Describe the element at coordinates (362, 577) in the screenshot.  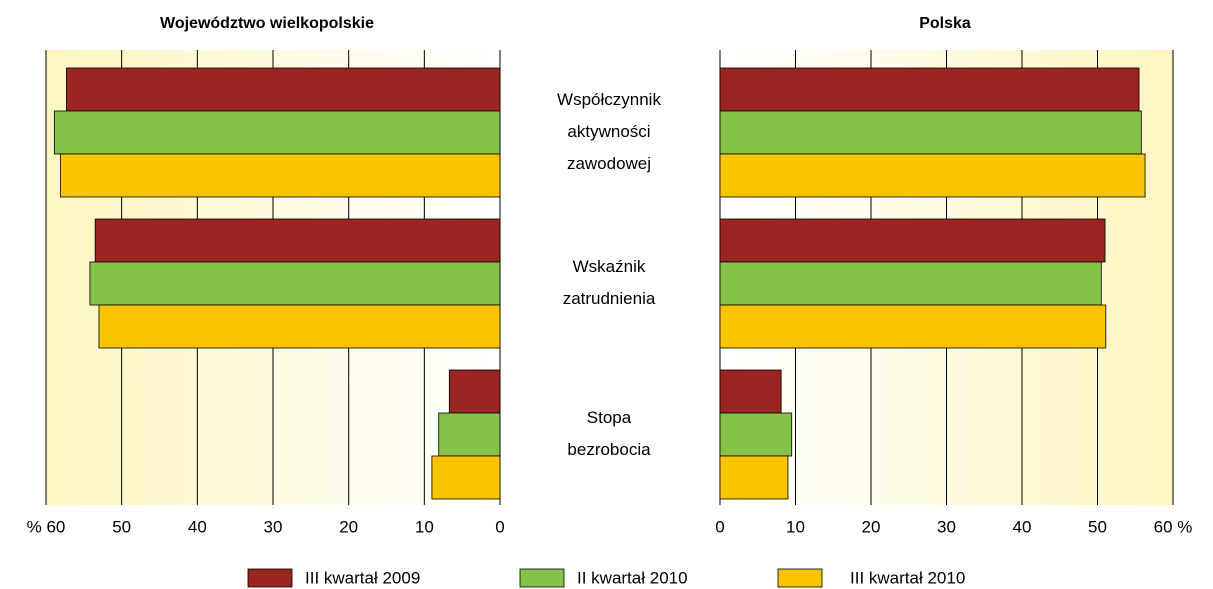
I see `legend-label: III kwartał 2009` at that location.